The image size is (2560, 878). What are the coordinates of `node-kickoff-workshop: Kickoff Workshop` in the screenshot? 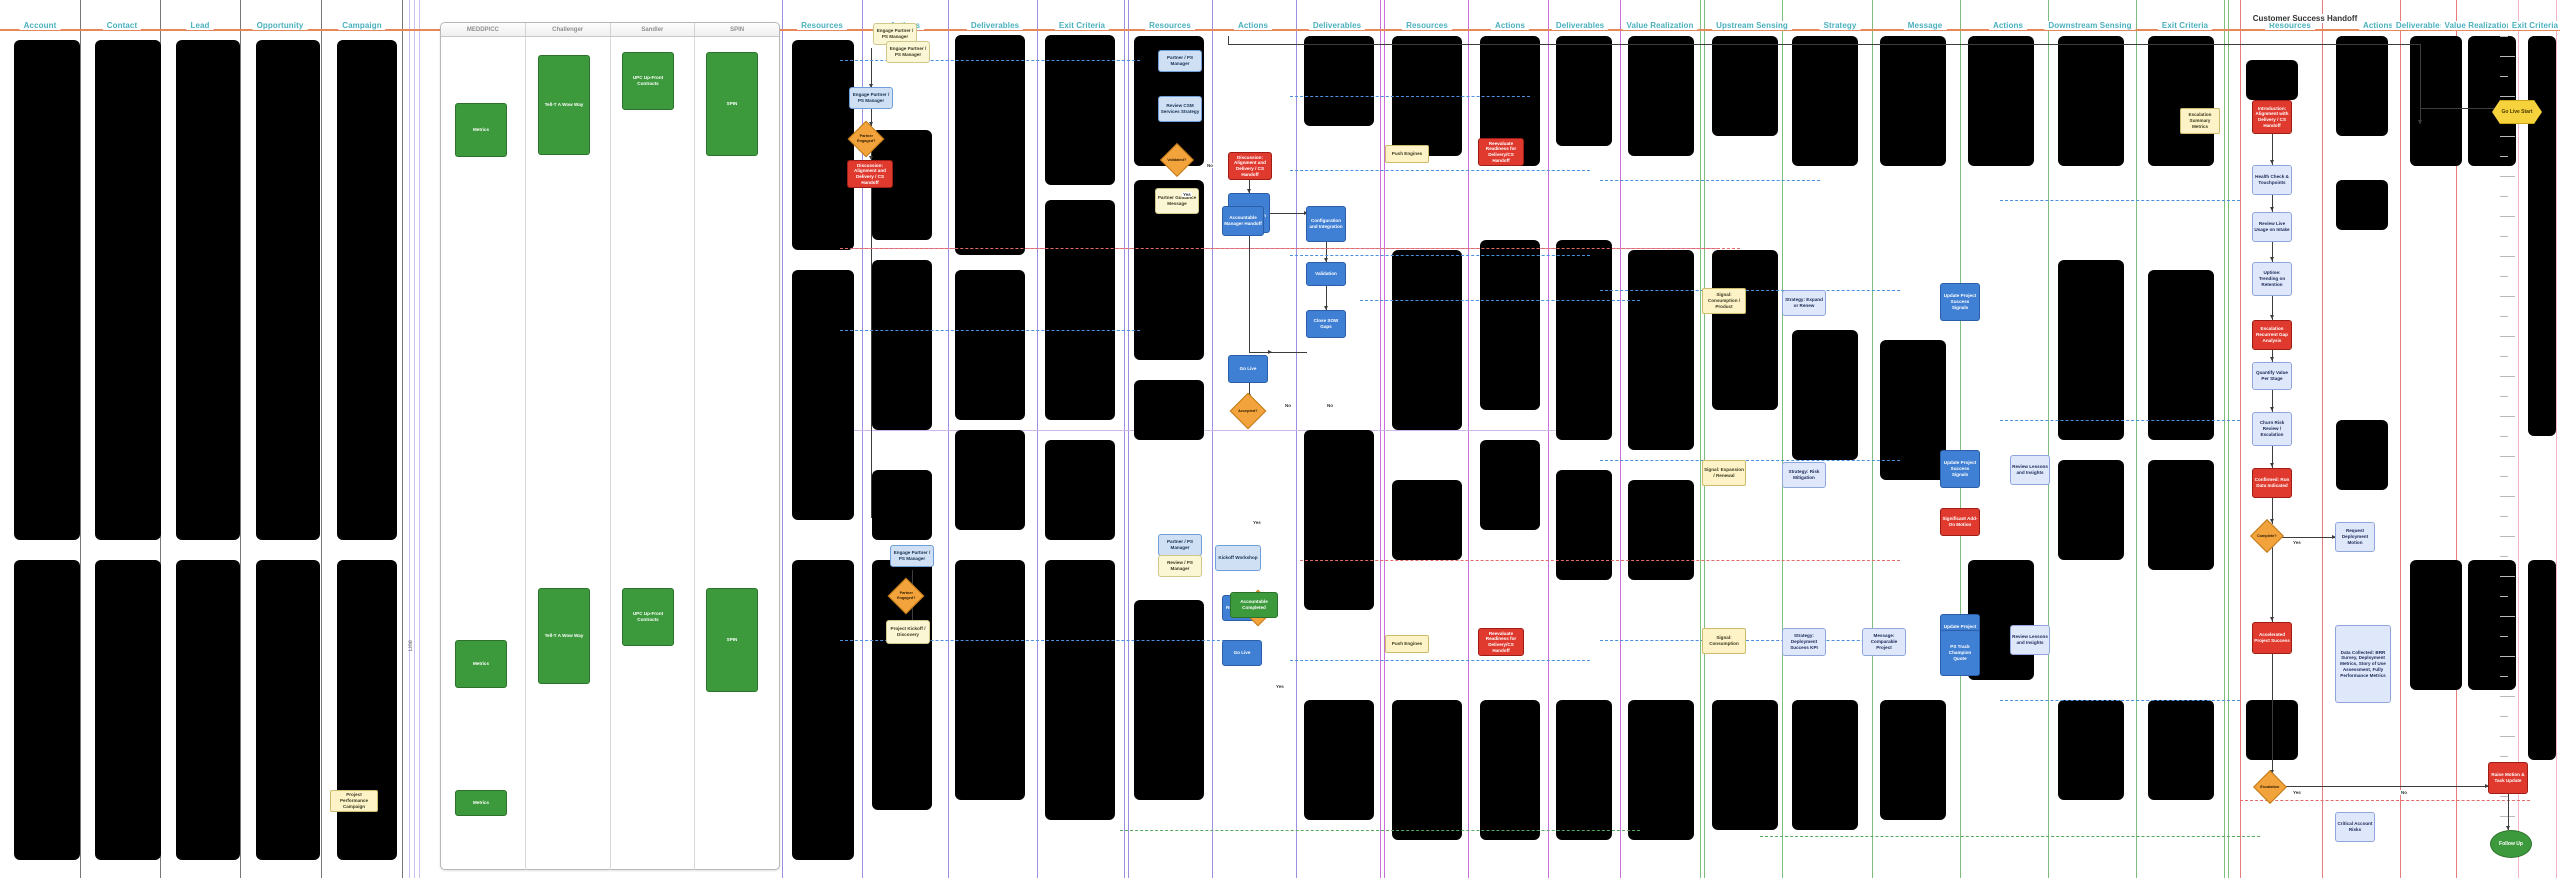 It's located at (1238, 558).